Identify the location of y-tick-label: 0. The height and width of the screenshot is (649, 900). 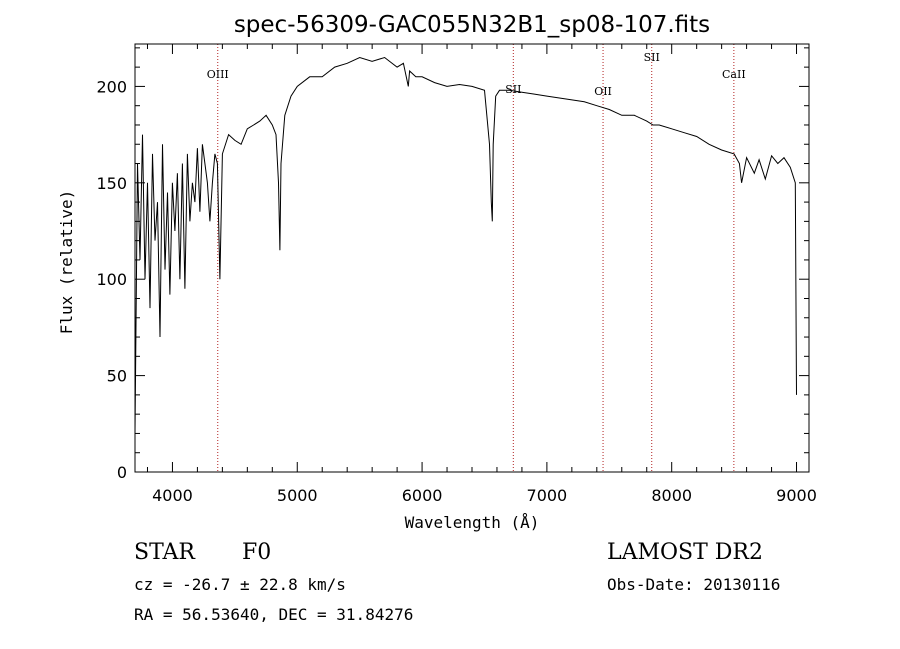
(122, 472).